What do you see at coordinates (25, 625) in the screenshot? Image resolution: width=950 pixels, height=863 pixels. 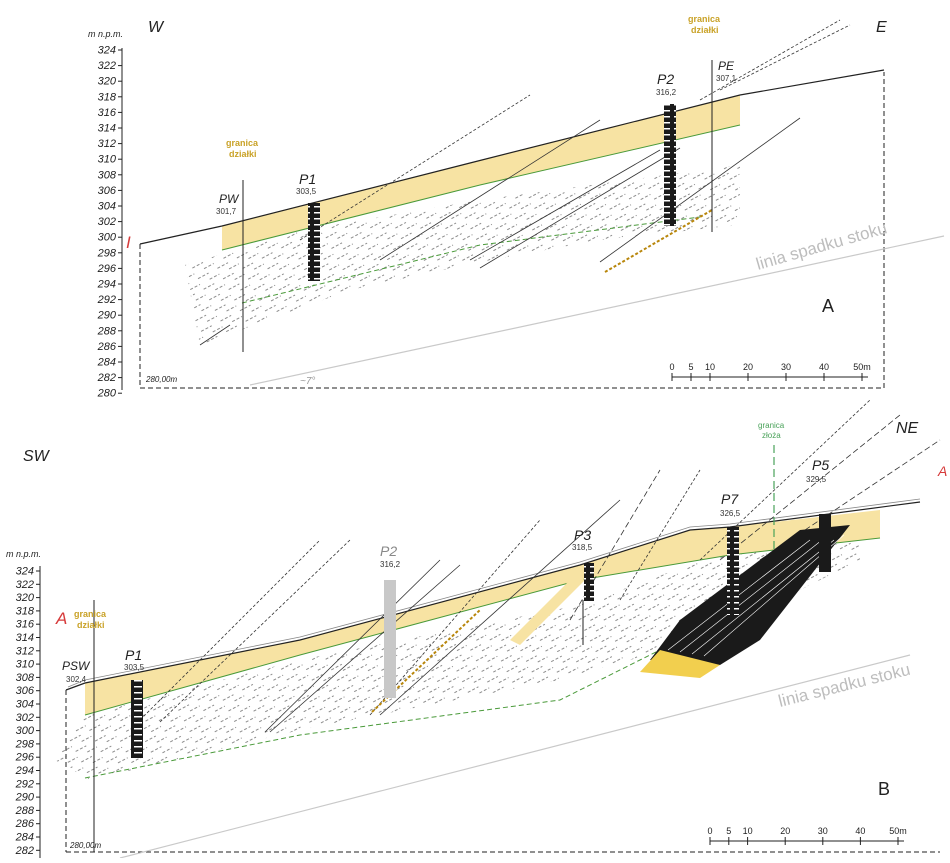 I see `panel-b-elevation-tick-label: 316` at bounding box center [25, 625].